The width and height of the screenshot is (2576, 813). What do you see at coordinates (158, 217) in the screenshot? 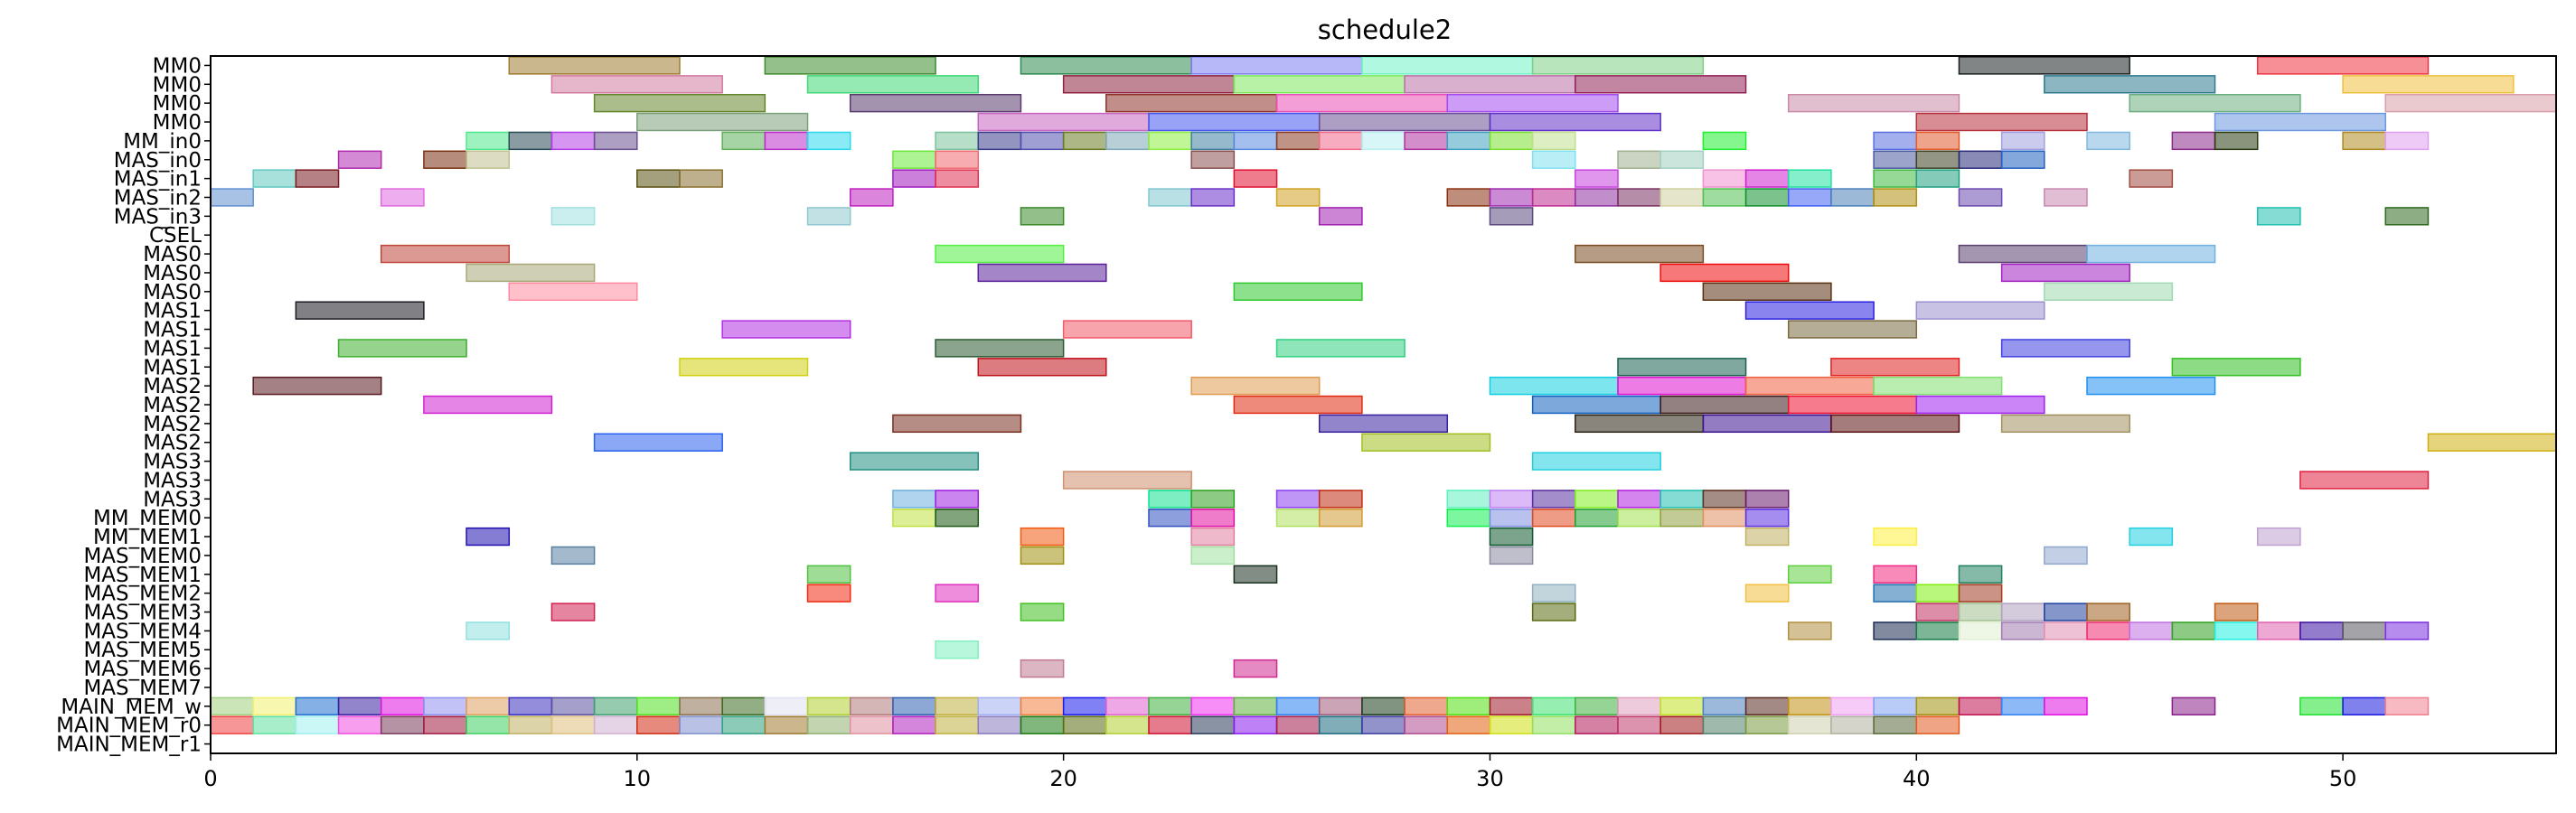
I see `y-tick-label: MAS_in3` at bounding box center [158, 217].